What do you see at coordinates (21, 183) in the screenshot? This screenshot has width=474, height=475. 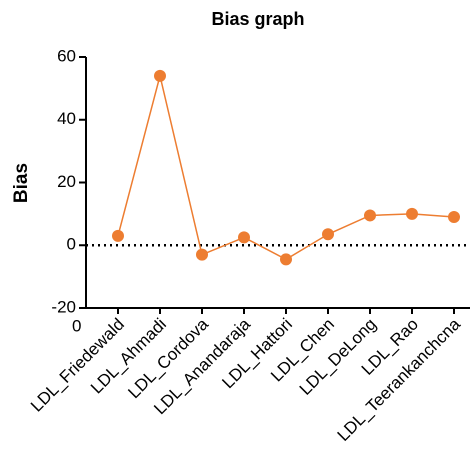 I see `y-axis-label: Bias` at bounding box center [21, 183].